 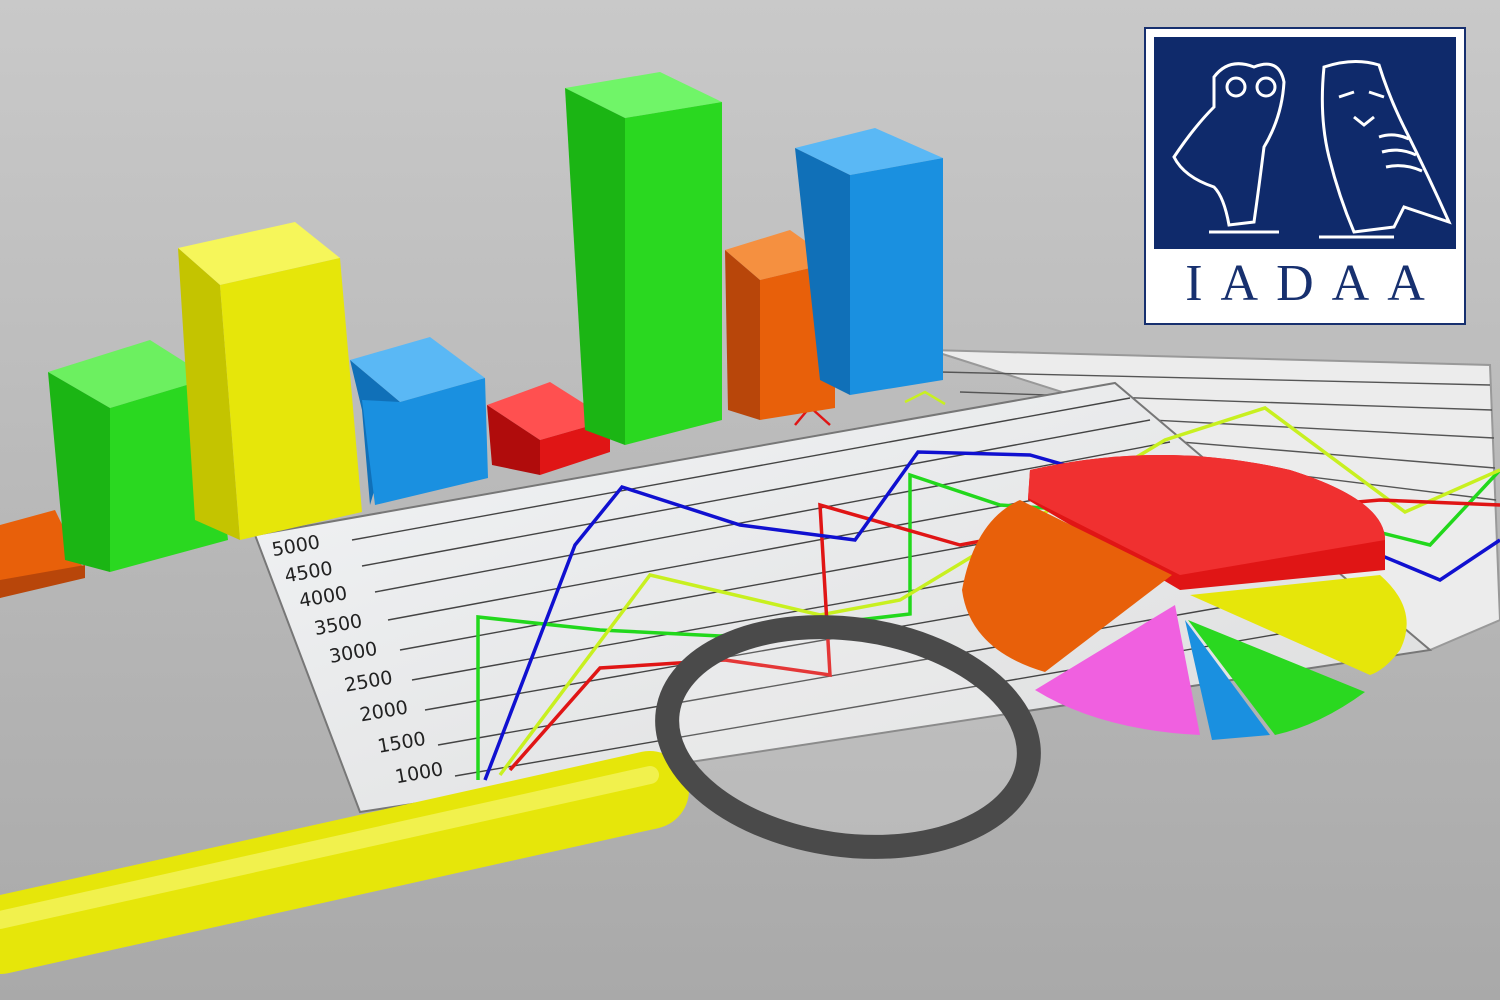 I want to click on pie-slice-orange, so click(x=1067, y=586).